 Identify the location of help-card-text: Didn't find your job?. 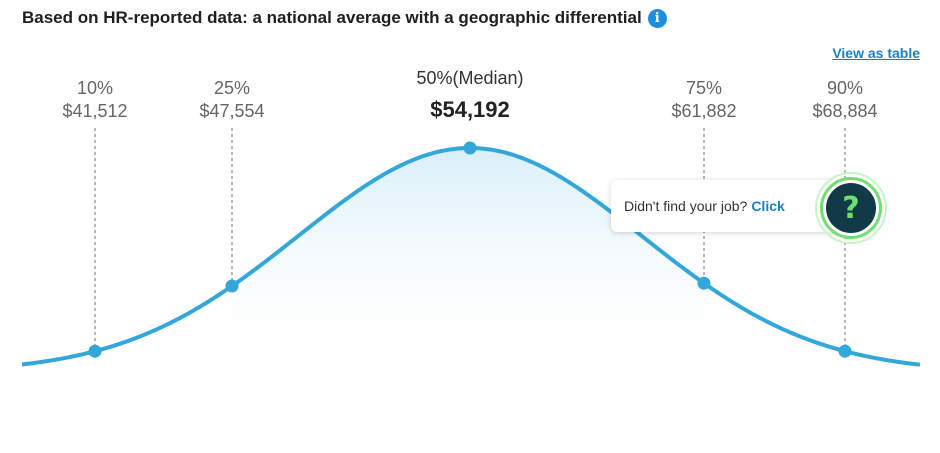
(686, 206).